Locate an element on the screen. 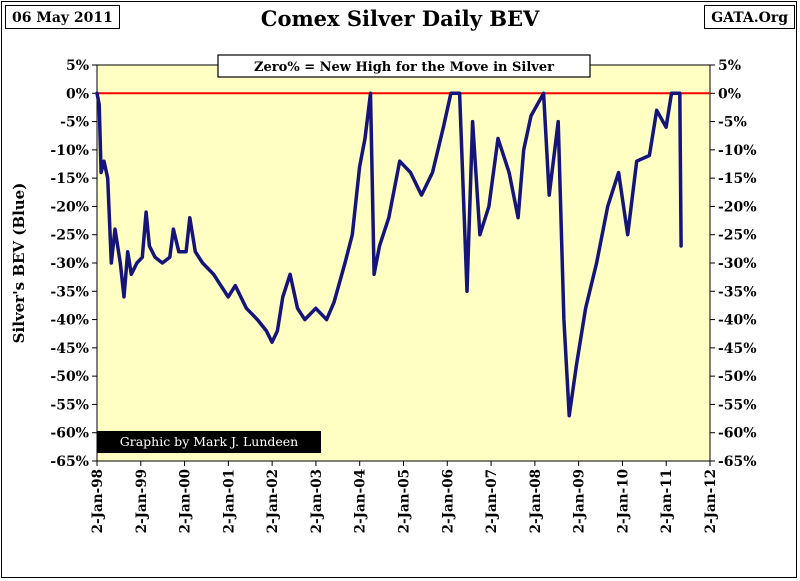  x-tick-label: 2-Jan-10 is located at coordinates (623, 501).